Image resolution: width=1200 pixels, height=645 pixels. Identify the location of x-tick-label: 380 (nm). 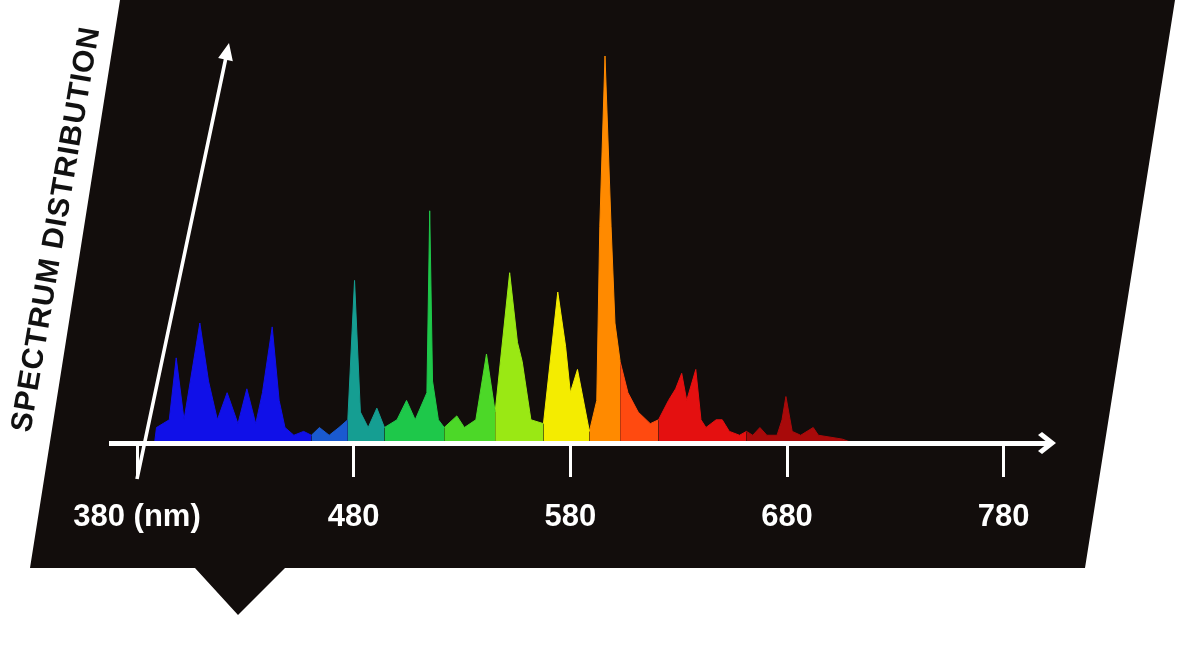
(137, 516).